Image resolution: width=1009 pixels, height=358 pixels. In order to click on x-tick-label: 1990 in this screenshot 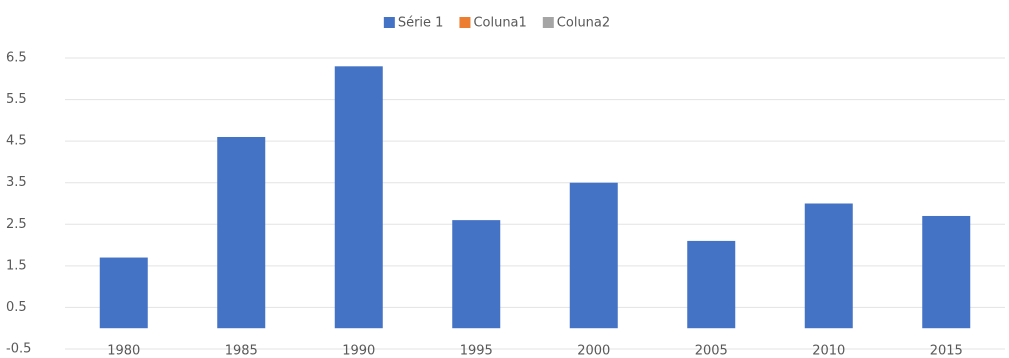, I will do `click(358, 351)`.